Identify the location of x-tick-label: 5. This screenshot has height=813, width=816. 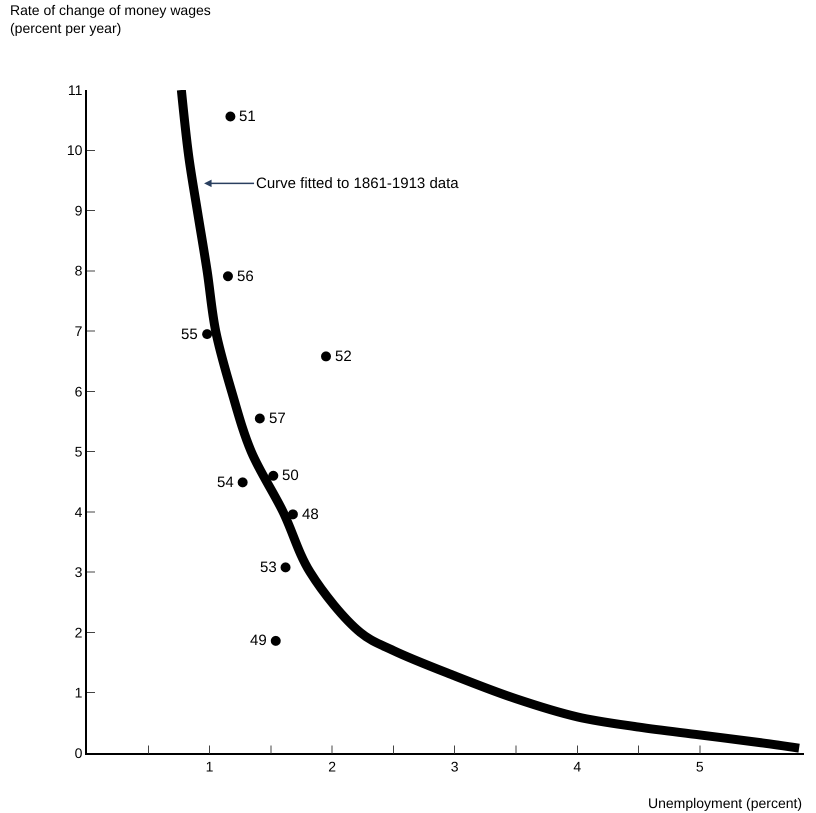
(700, 766).